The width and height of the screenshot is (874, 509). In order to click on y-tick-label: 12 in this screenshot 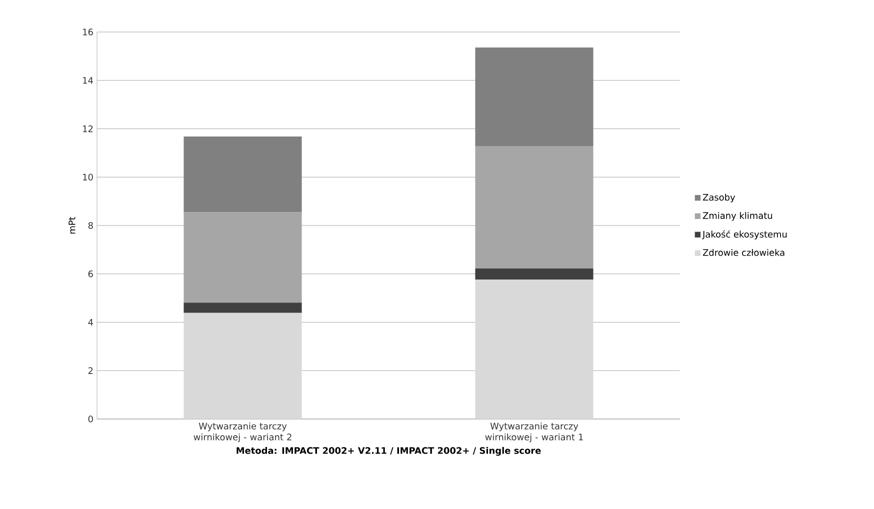, I will do `click(88, 128)`.